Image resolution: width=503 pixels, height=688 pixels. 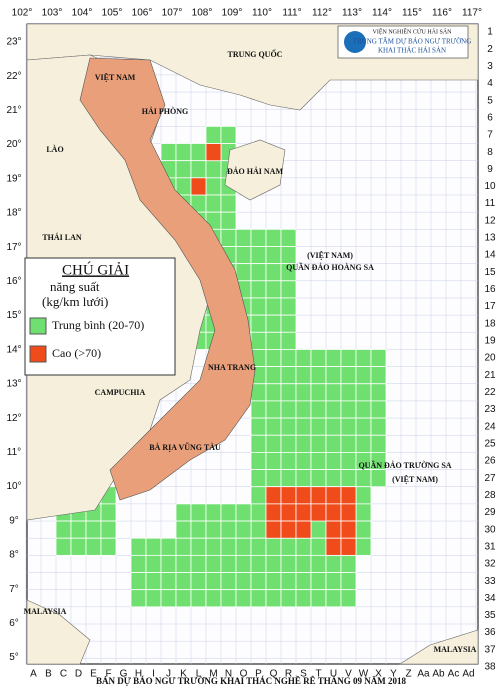 I want to click on row-label: 22, so click(x=490, y=392).